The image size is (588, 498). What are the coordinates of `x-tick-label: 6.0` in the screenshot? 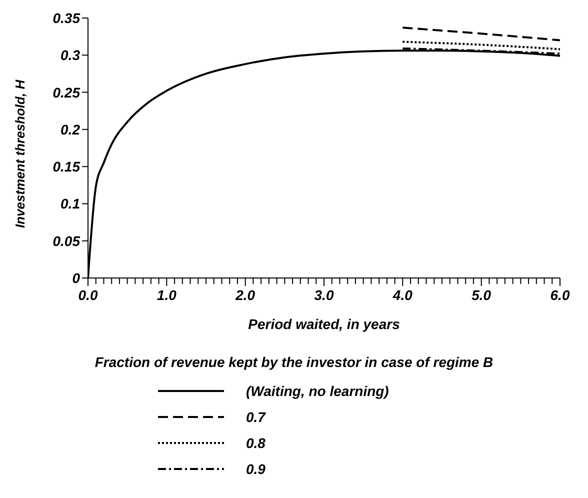 It's located at (560, 295).